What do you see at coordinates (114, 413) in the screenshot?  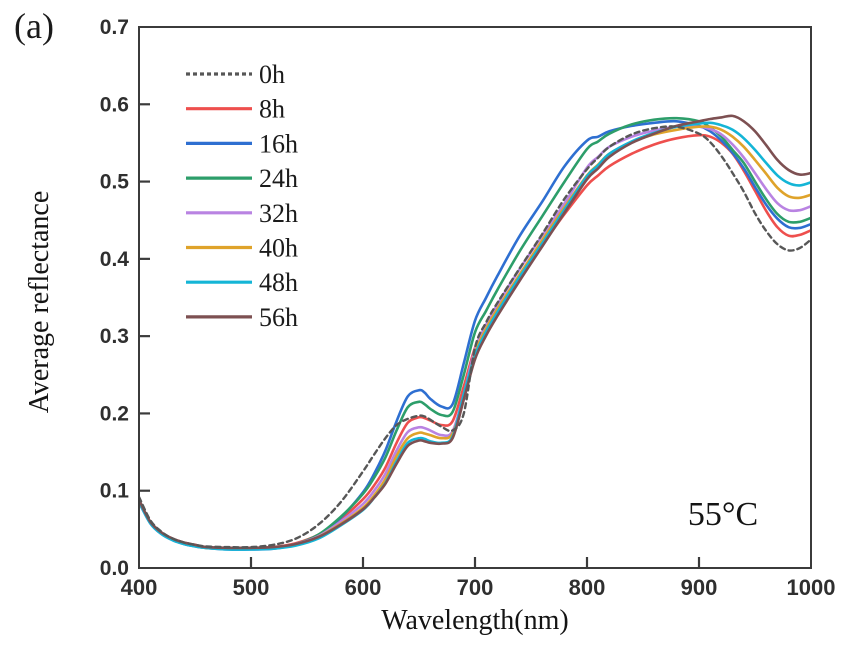 I see `y-tick-label: 0.2` at bounding box center [114, 413].